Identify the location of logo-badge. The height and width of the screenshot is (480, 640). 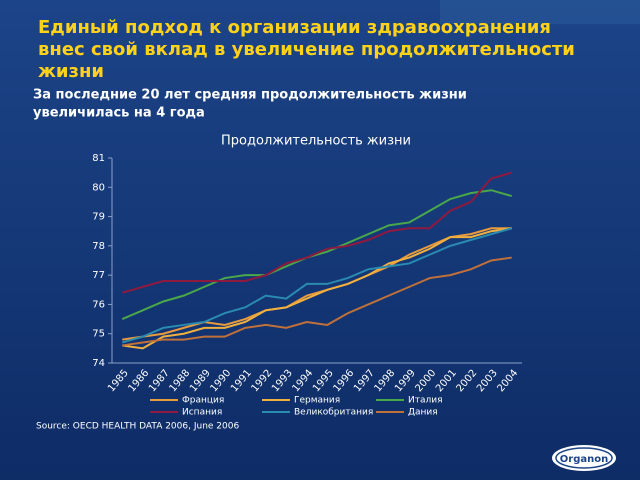
(584, 458).